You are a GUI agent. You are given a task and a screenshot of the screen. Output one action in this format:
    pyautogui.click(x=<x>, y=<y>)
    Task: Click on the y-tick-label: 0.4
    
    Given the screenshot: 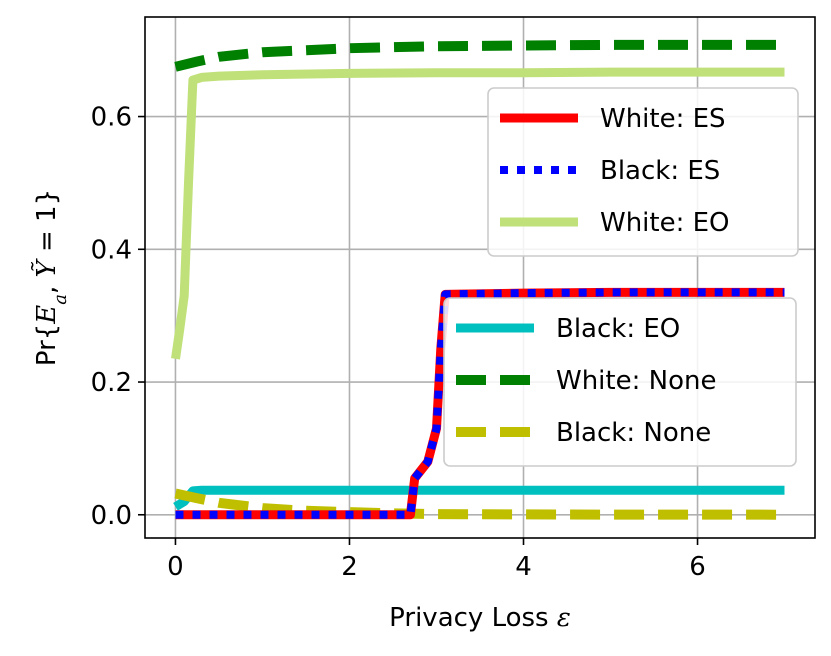 What is the action you would take?
    pyautogui.click(x=111, y=250)
    